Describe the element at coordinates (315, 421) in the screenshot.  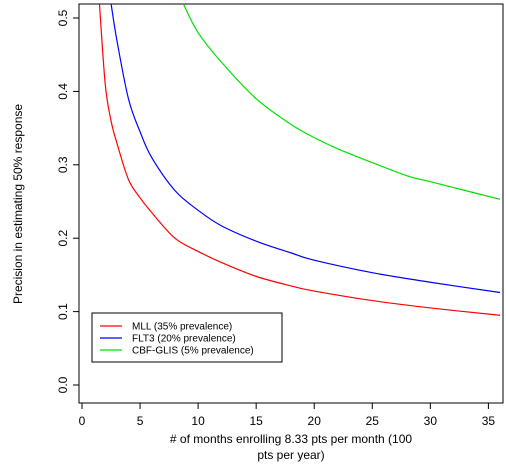
I see `x-tick-label: 20` at that location.